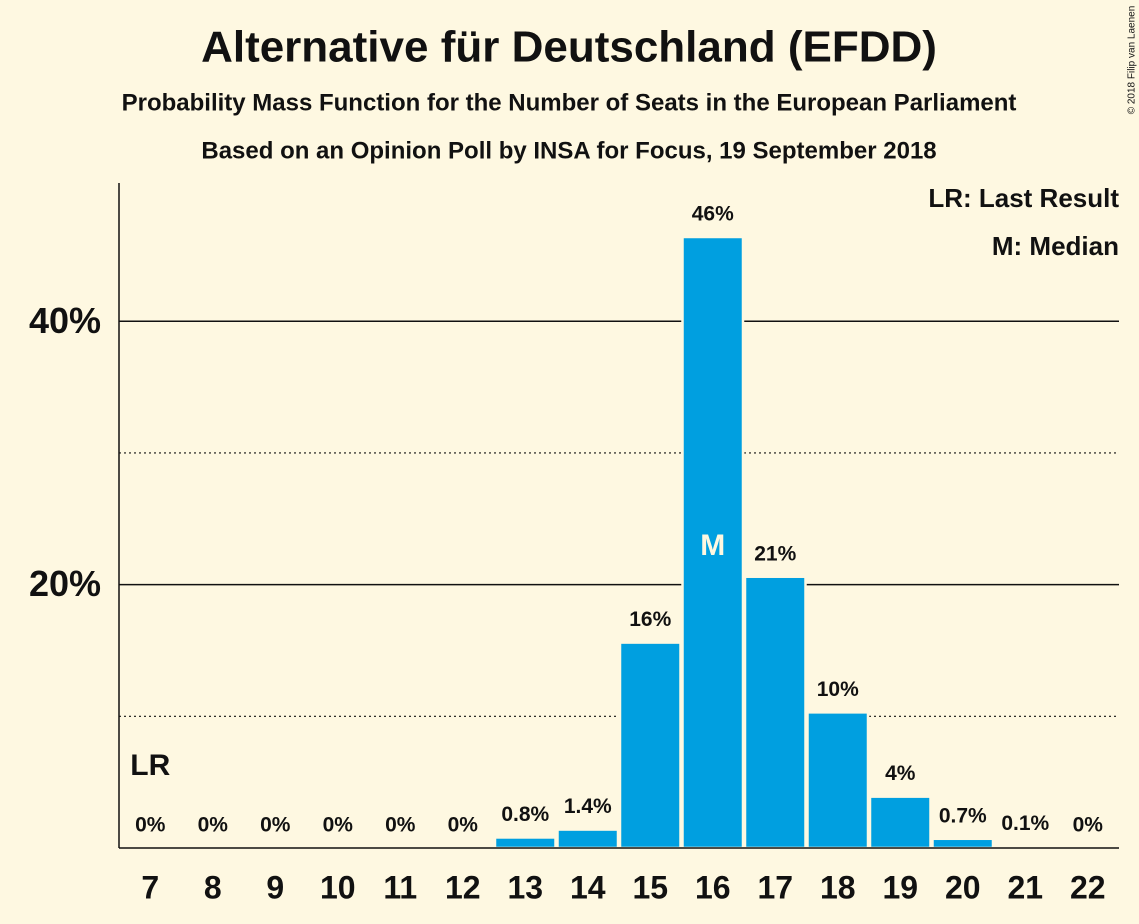  What do you see at coordinates (900, 773) in the screenshot?
I see `value-label: 4%` at bounding box center [900, 773].